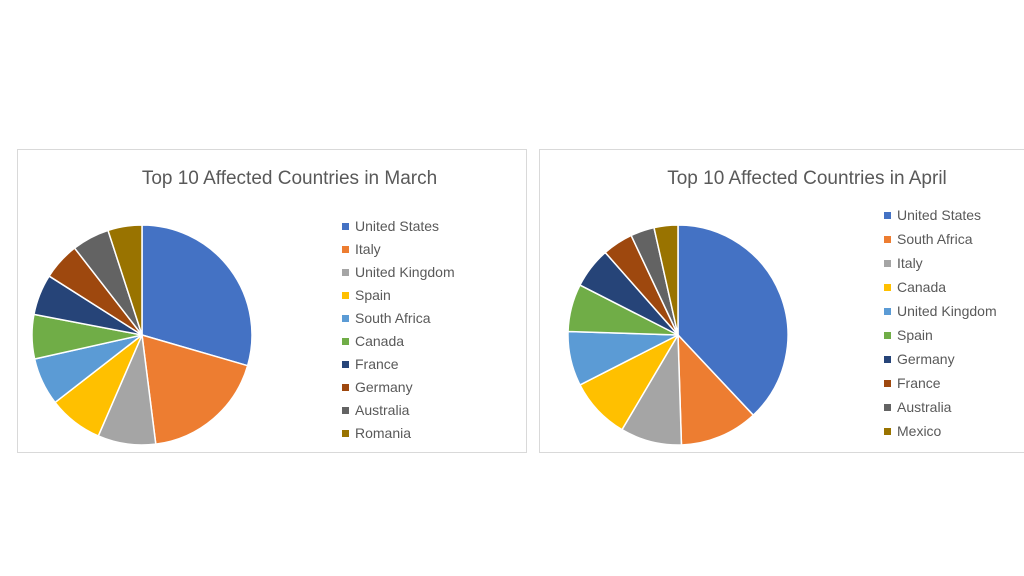  What do you see at coordinates (195, 389) in the screenshot?
I see `pie-slice-italy` at bounding box center [195, 389].